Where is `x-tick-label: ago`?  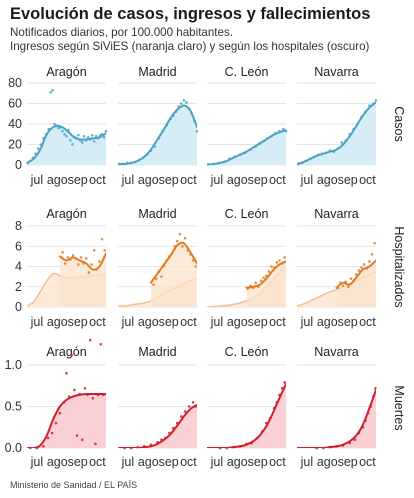 x-tick-label: ago is located at coordinates (237, 462).